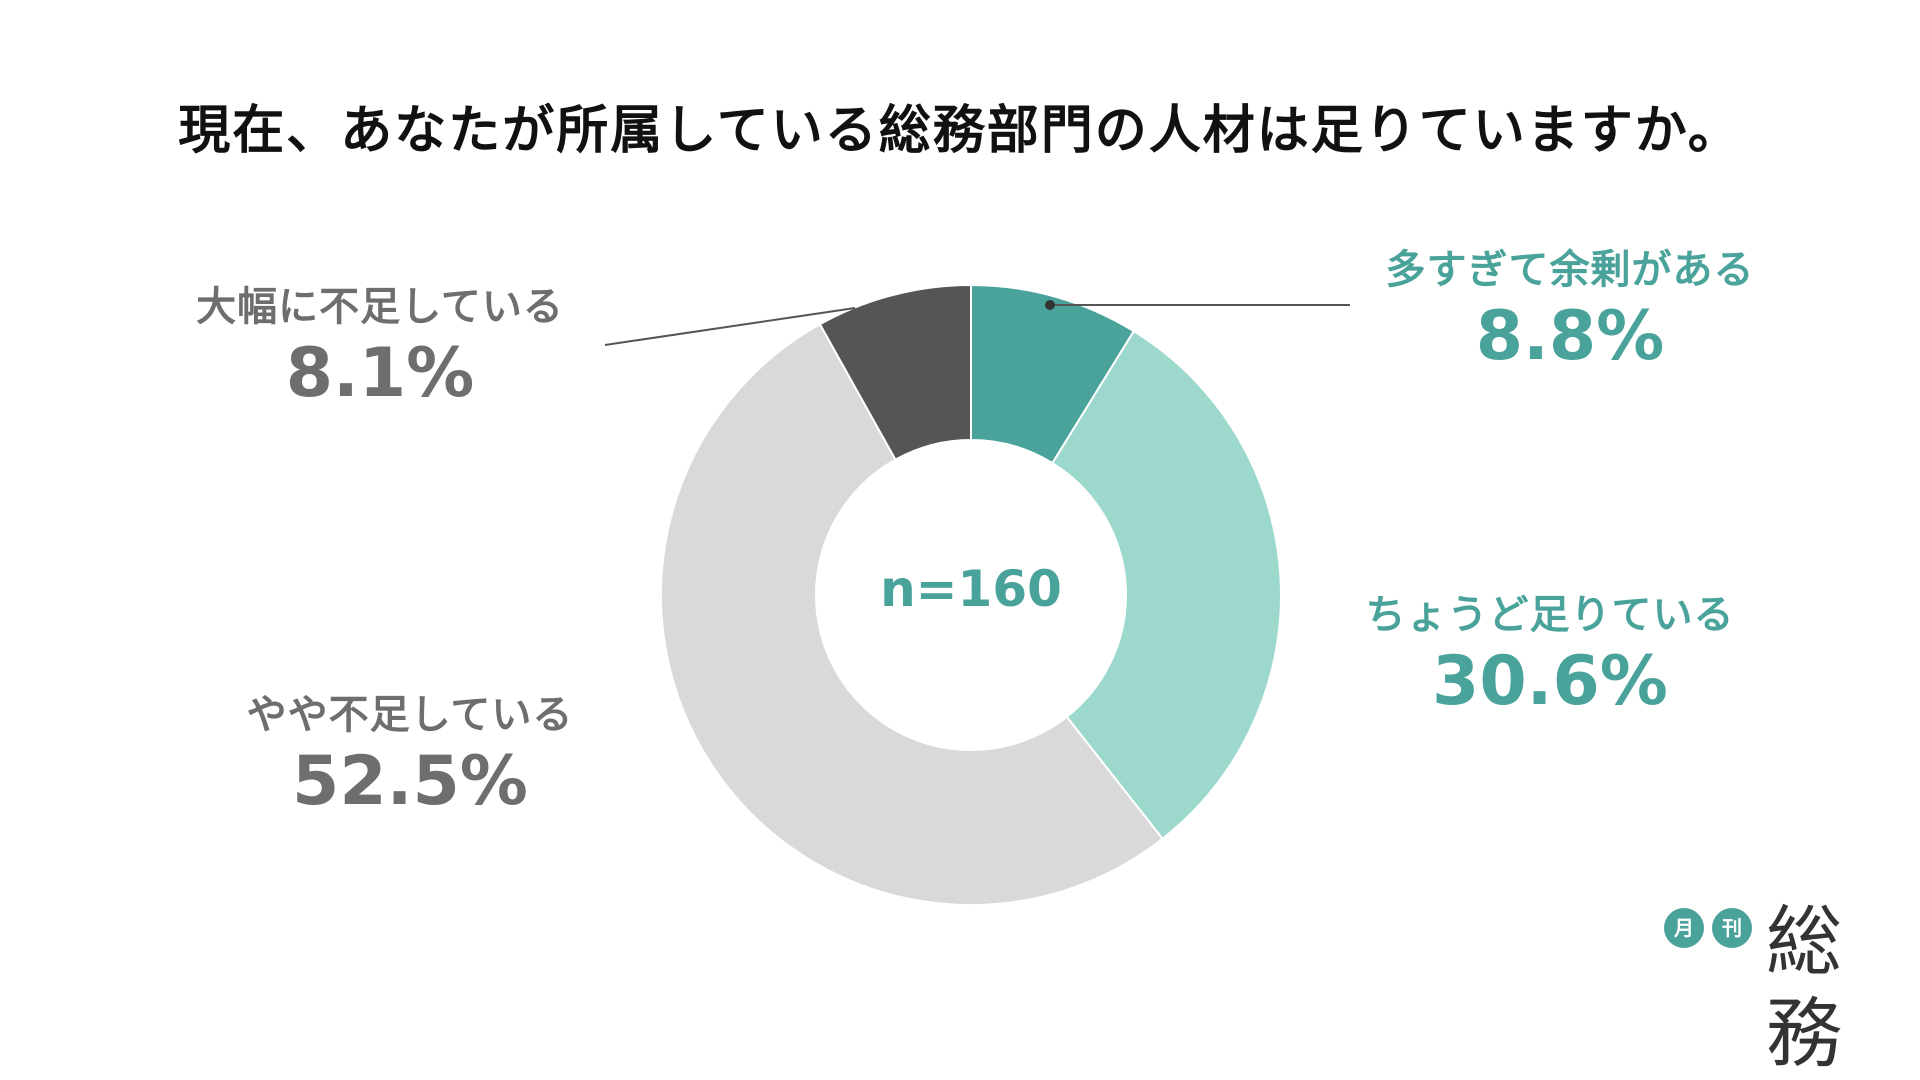 Image resolution: width=1920 pixels, height=1080 pixels. I want to click on slice-label-4: 大幅に不足している 8.1%, so click(380, 349).